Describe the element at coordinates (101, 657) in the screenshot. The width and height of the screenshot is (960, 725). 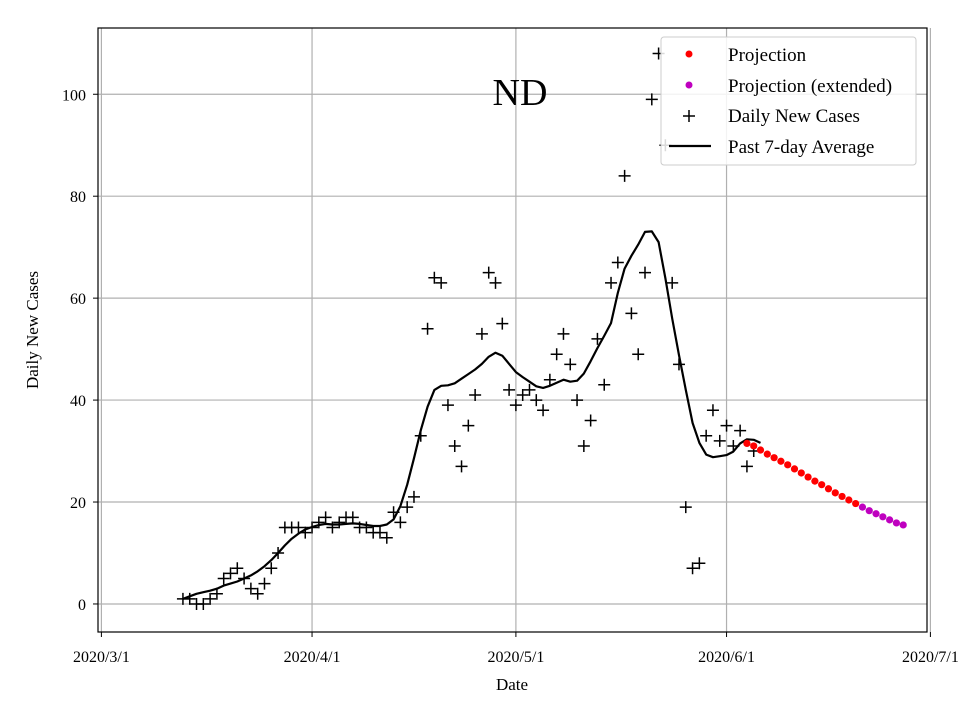
I see `x-tick-label: 2020/3/1` at that location.